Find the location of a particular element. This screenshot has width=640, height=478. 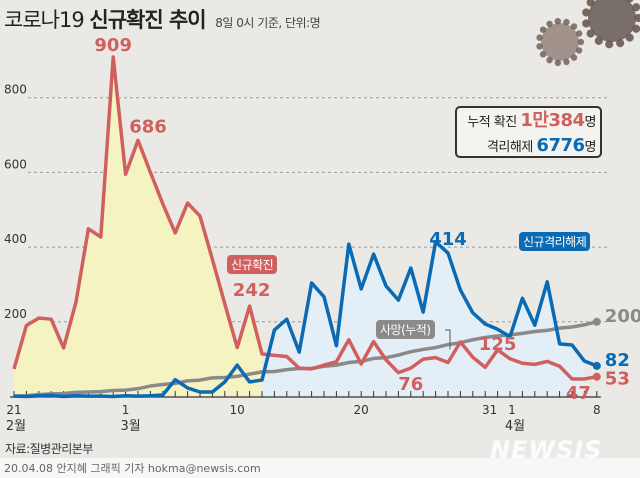

title-subtitle: 8일 0시 기준, 단위:명 is located at coordinates (268, 23).